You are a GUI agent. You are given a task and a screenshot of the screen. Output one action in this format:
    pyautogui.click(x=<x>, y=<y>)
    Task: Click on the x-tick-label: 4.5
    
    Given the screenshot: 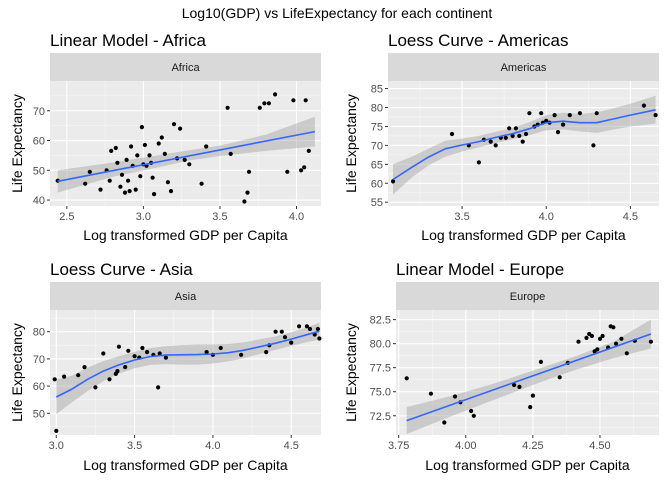 What is the action you would take?
    pyautogui.click(x=291, y=446)
    